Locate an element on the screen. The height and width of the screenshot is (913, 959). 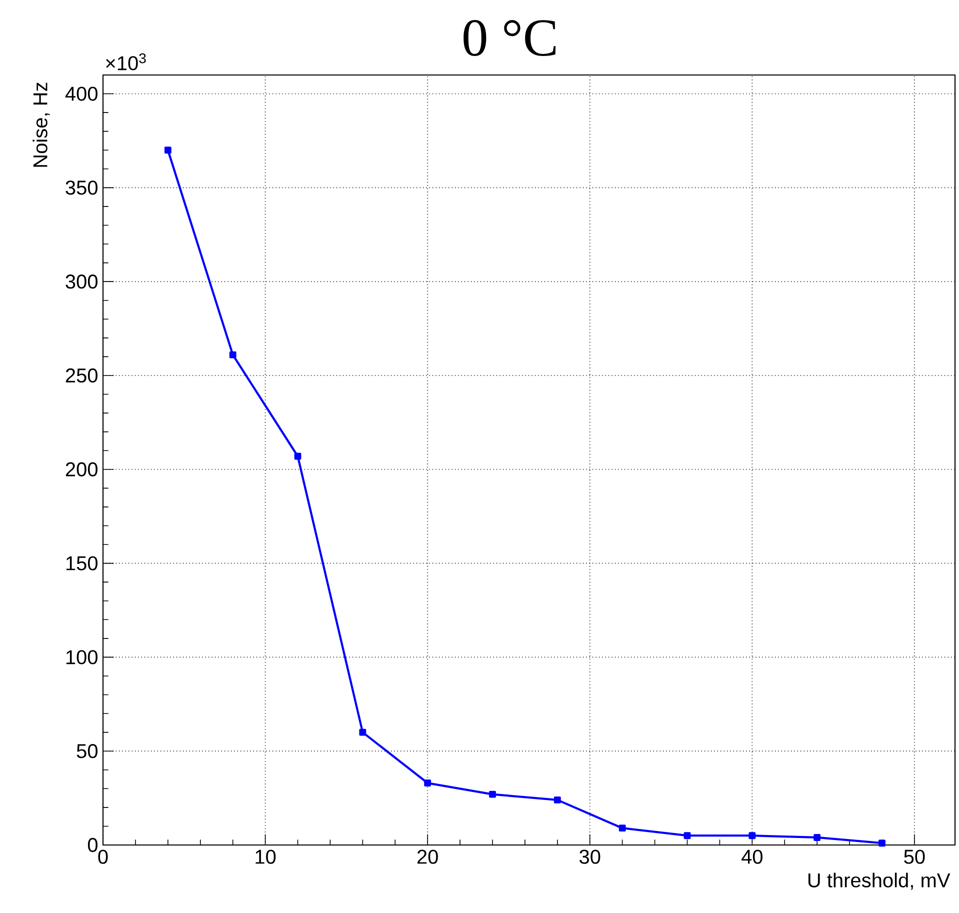
y-tick-label: 100 is located at coordinates (82, 657).